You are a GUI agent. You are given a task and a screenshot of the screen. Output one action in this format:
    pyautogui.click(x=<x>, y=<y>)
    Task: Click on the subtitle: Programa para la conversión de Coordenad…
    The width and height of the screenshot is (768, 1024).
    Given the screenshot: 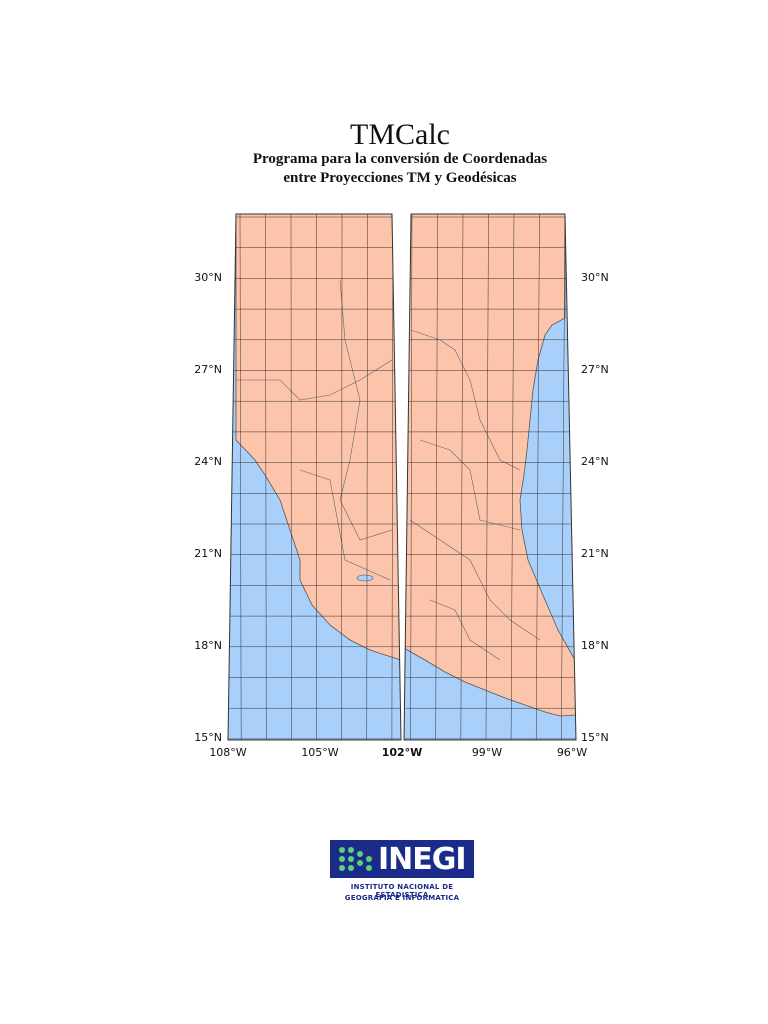 What is the action you would take?
    pyautogui.click(x=400, y=159)
    